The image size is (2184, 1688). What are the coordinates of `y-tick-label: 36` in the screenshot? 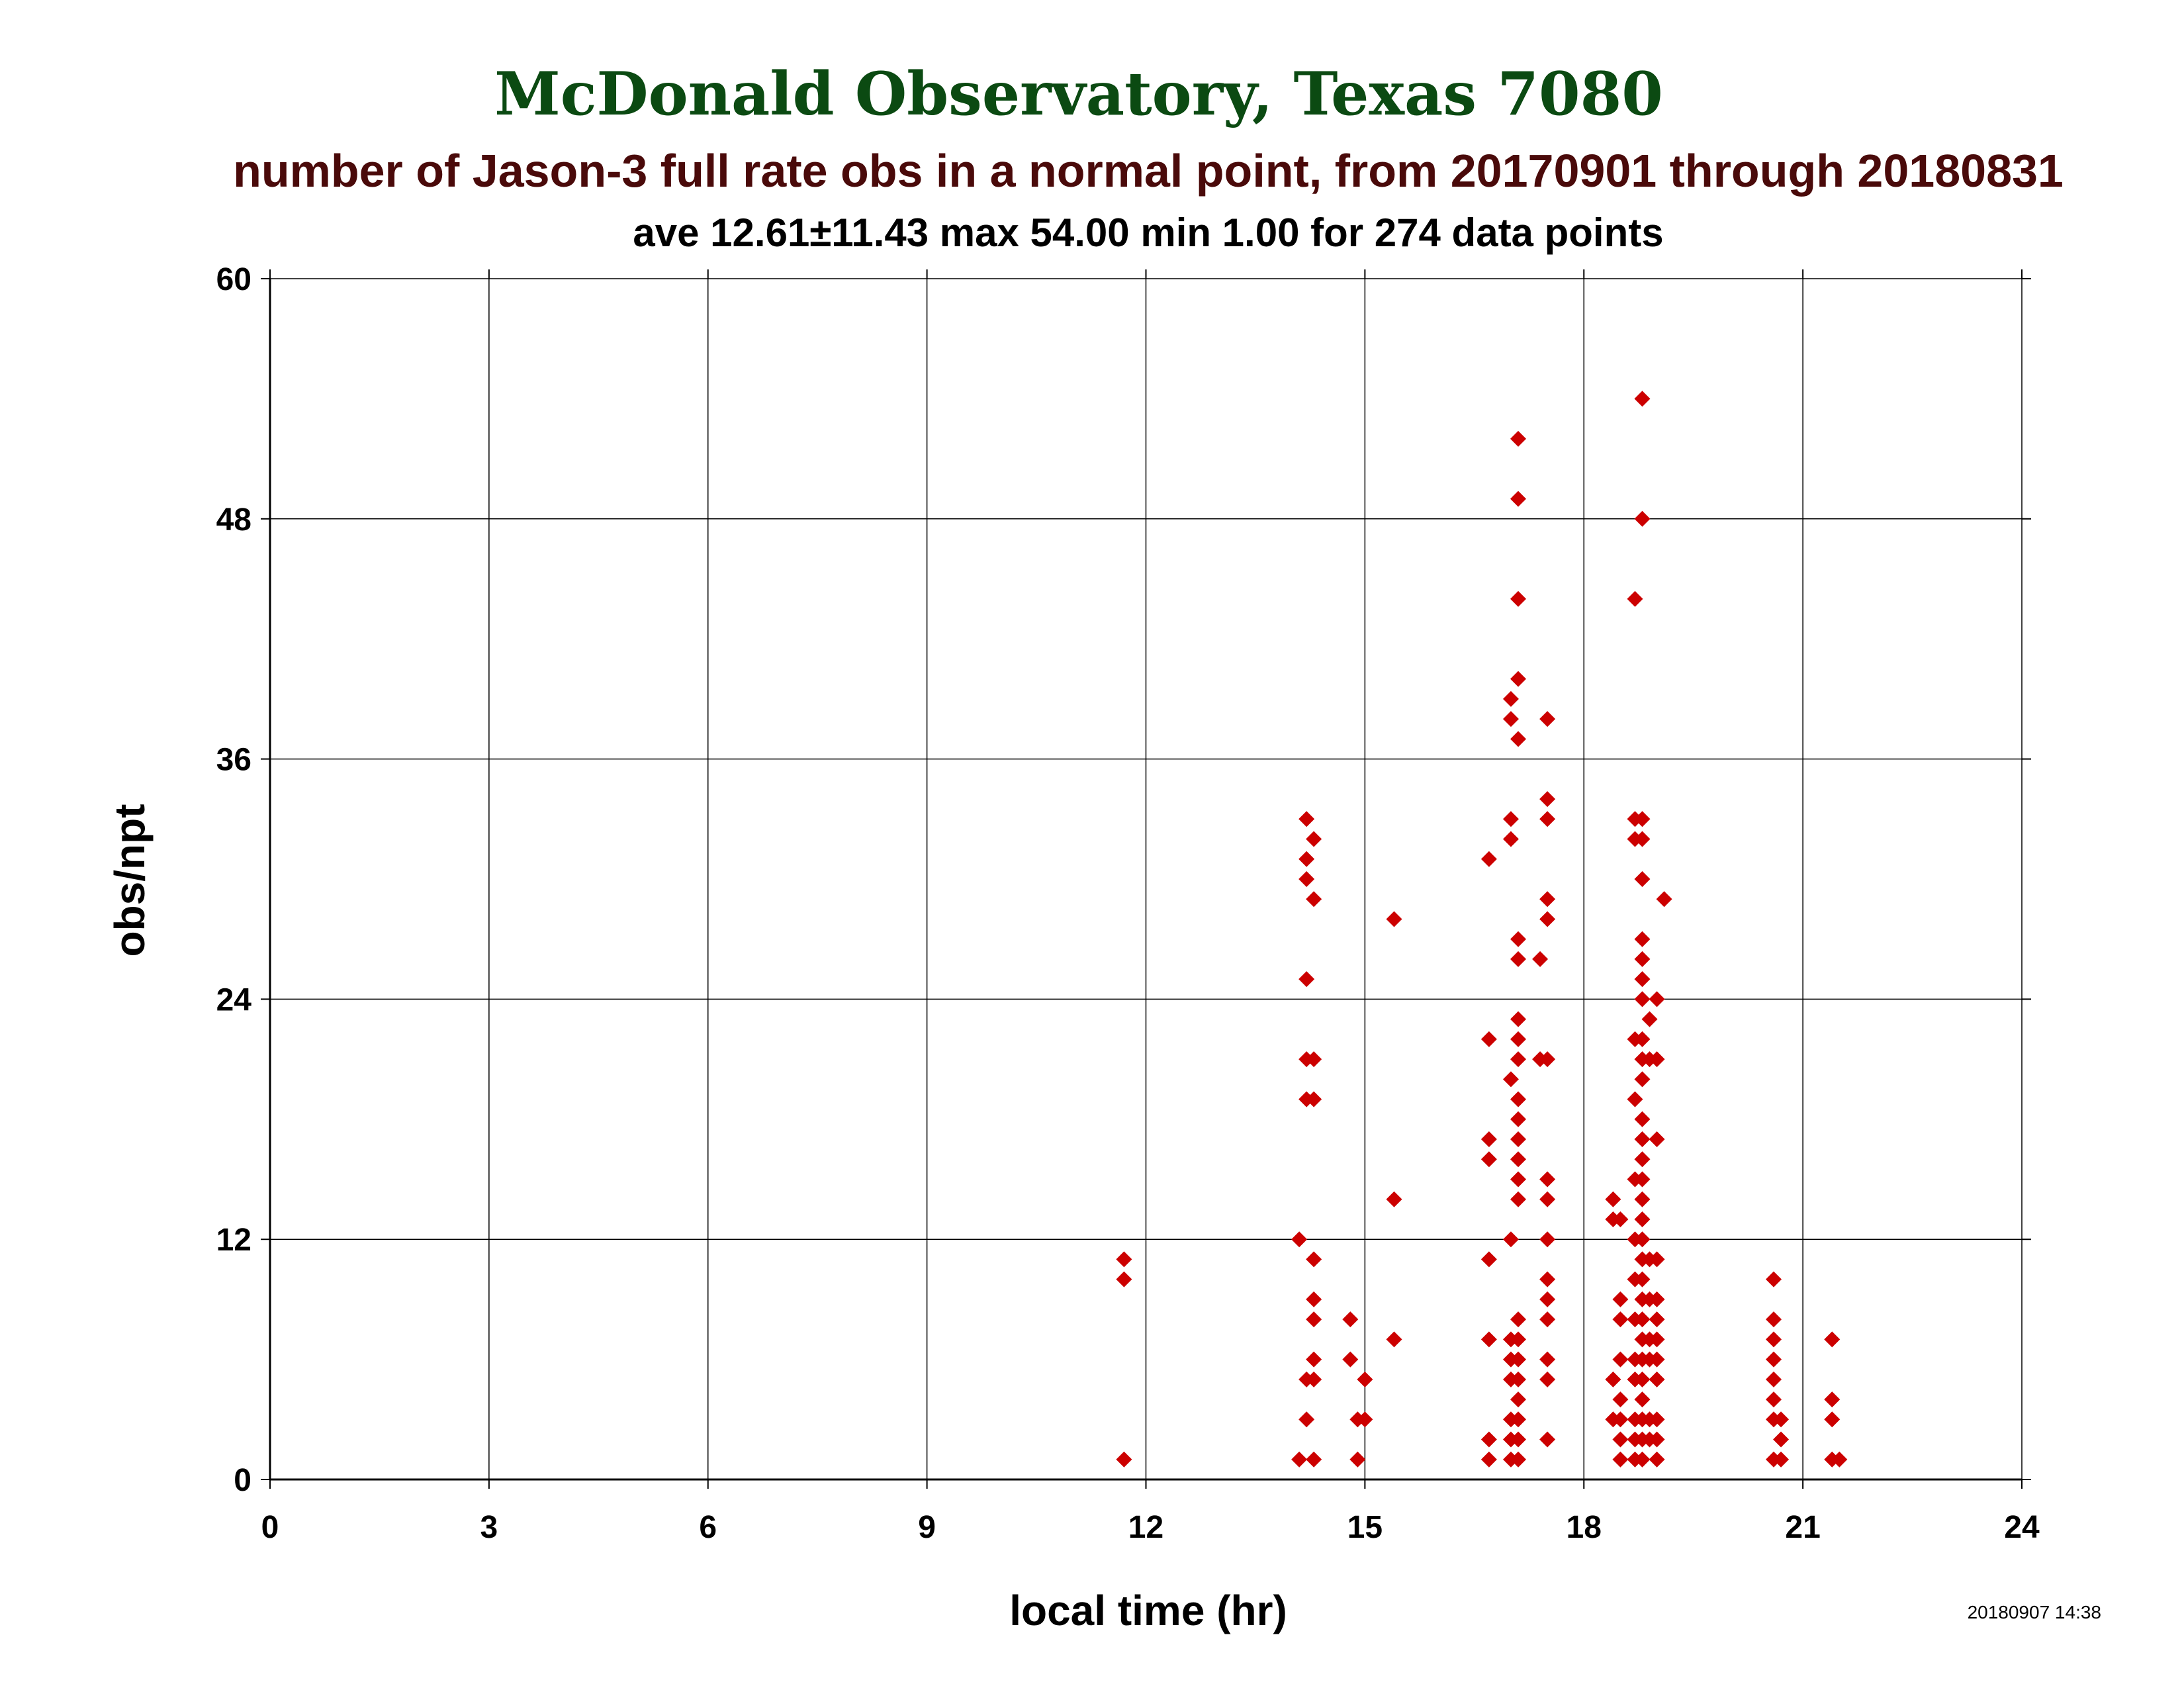 It's located at (234, 760).